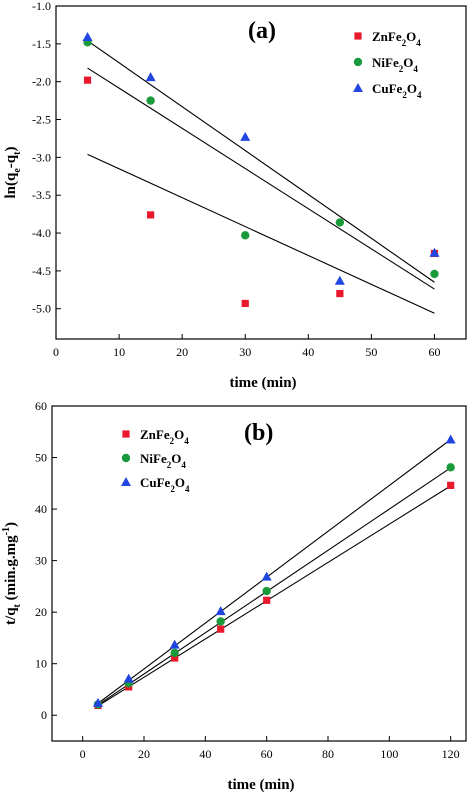 This screenshot has height=797, width=474. I want to click on y-tick-label: 40, so click(41, 509).